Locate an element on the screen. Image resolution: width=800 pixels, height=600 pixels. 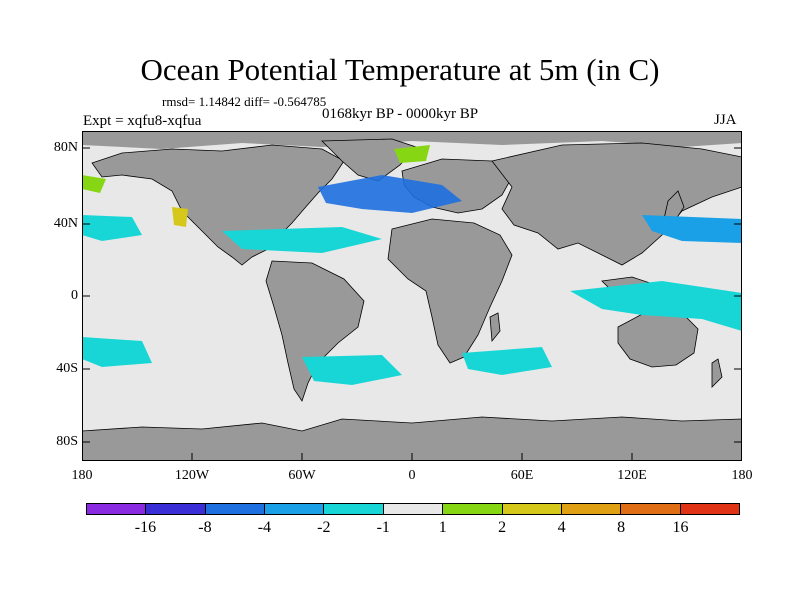
anomaly-south-pacific-east is located at coordinates (117, 352).